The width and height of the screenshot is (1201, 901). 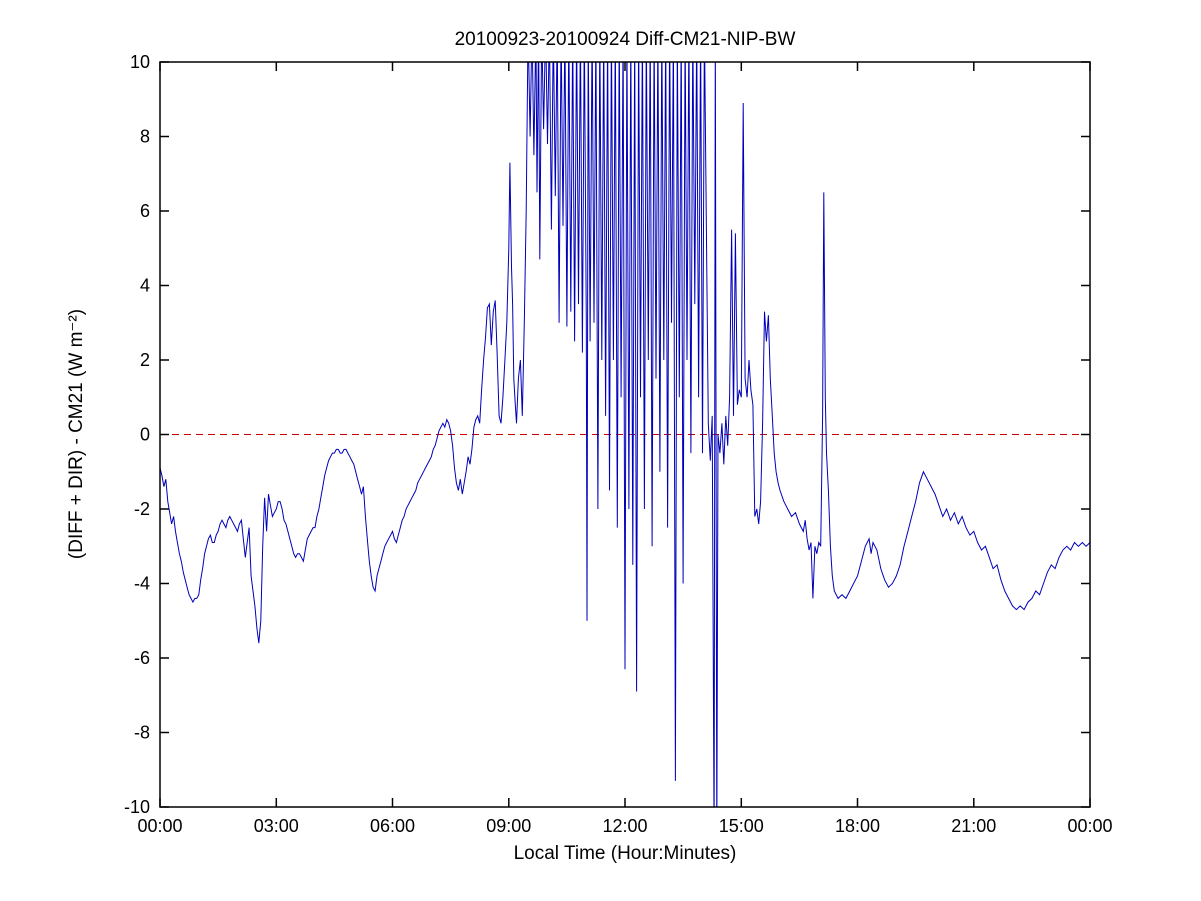 I want to click on chart-title: 20100923-20100924 Diff-CM21-NIP-BW, so click(x=625, y=39).